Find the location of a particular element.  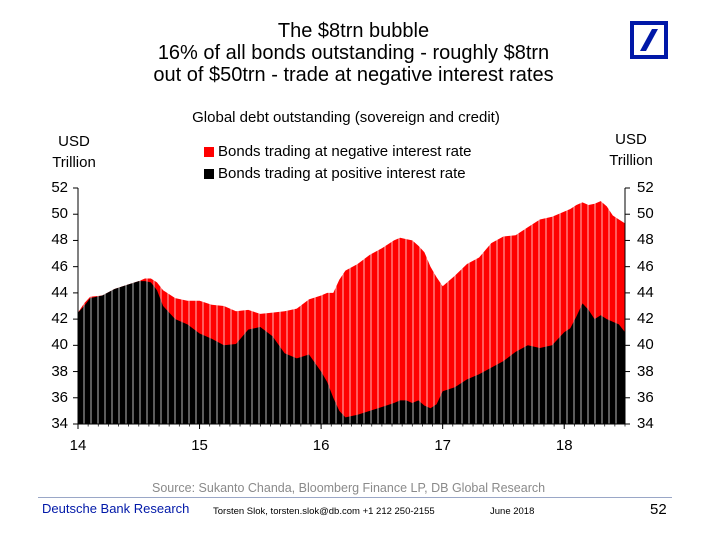

y-tick-label-right: 40 is located at coordinates (645, 345).